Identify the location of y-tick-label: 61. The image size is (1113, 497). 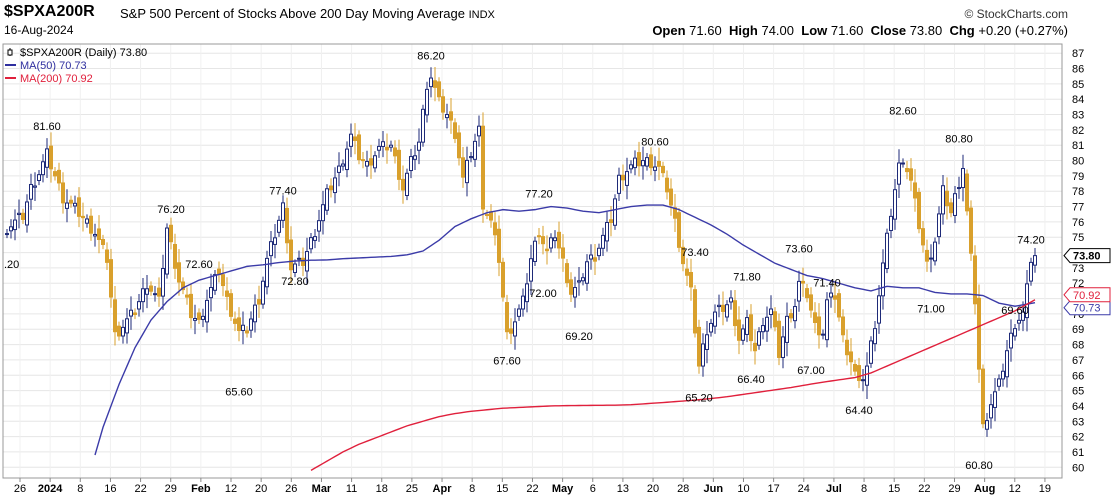
(1078, 453).